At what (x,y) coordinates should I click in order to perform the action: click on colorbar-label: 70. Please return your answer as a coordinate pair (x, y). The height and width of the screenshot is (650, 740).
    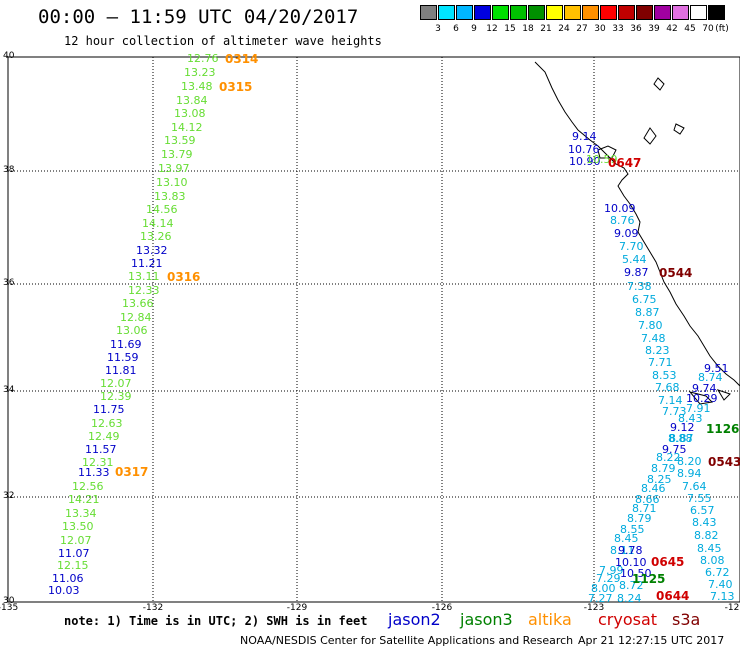
    Looking at the image, I should click on (708, 29).